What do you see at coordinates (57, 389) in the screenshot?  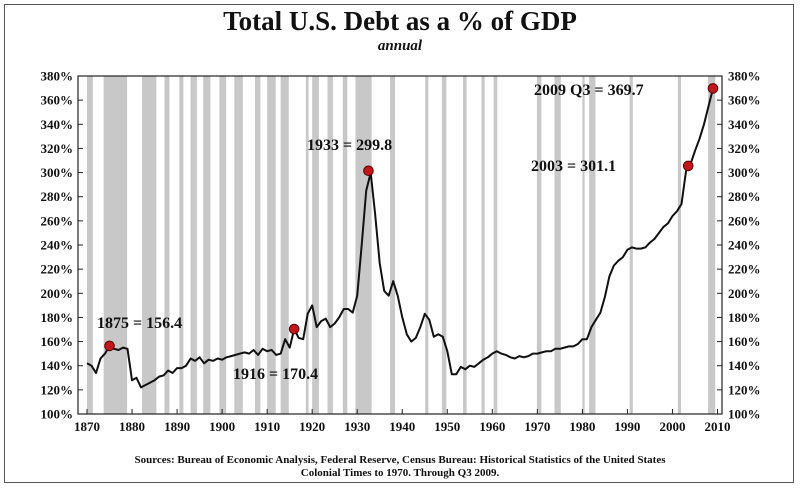 I see `y-tick-label-left: 120%` at bounding box center [57, 389].